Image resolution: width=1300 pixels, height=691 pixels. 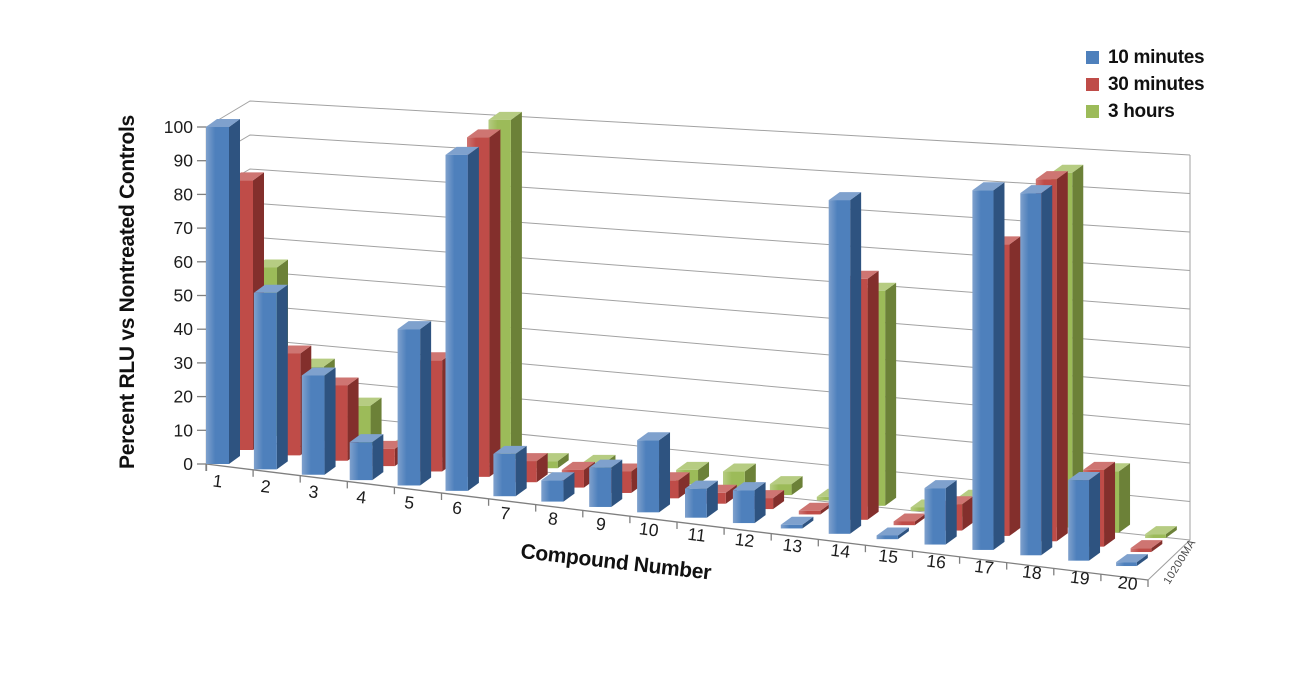 I want to click on svg-text: 3, so click(x=313, y=491).